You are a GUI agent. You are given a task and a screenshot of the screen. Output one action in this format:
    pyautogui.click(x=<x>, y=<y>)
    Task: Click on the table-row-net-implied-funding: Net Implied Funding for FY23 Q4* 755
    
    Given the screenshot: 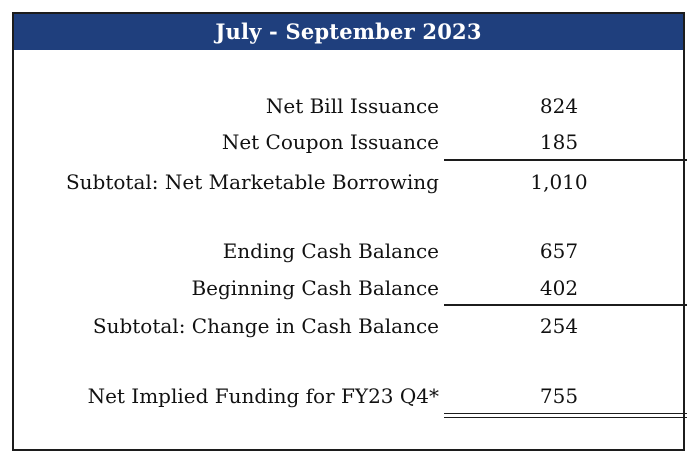 What is the action you would take?
    pyautogui.click(x=348, y=396)
    